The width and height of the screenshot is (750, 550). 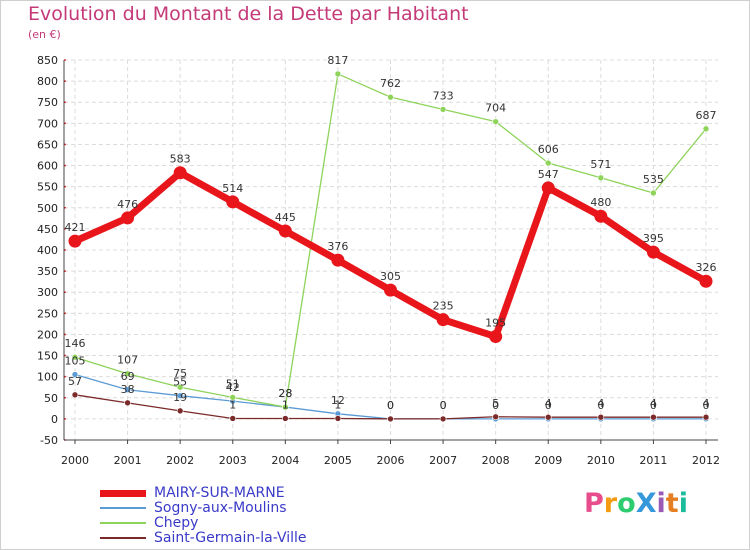 I want to click on data-label: 146, so click(x=75, y=343).